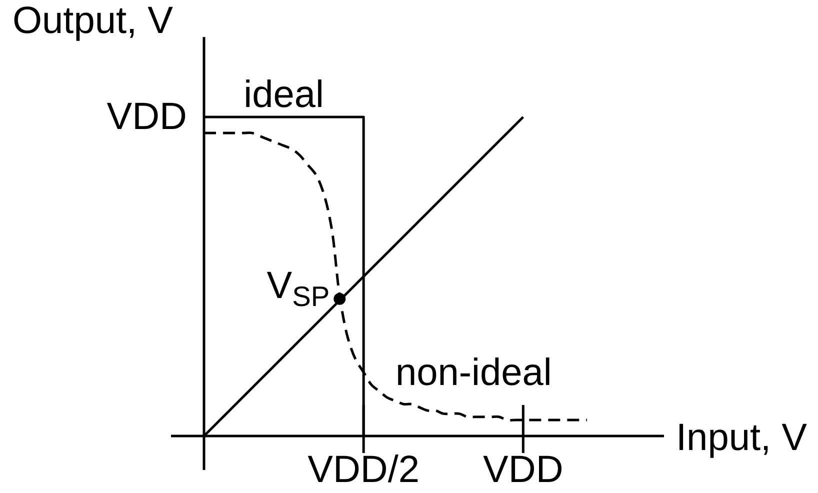 The width and height of the screenshot is (818, 493). What do you see at coordinates (93, 21) in the screenshot?
I see `y-axis-title: Output, V` at bounding box center [93, 21].